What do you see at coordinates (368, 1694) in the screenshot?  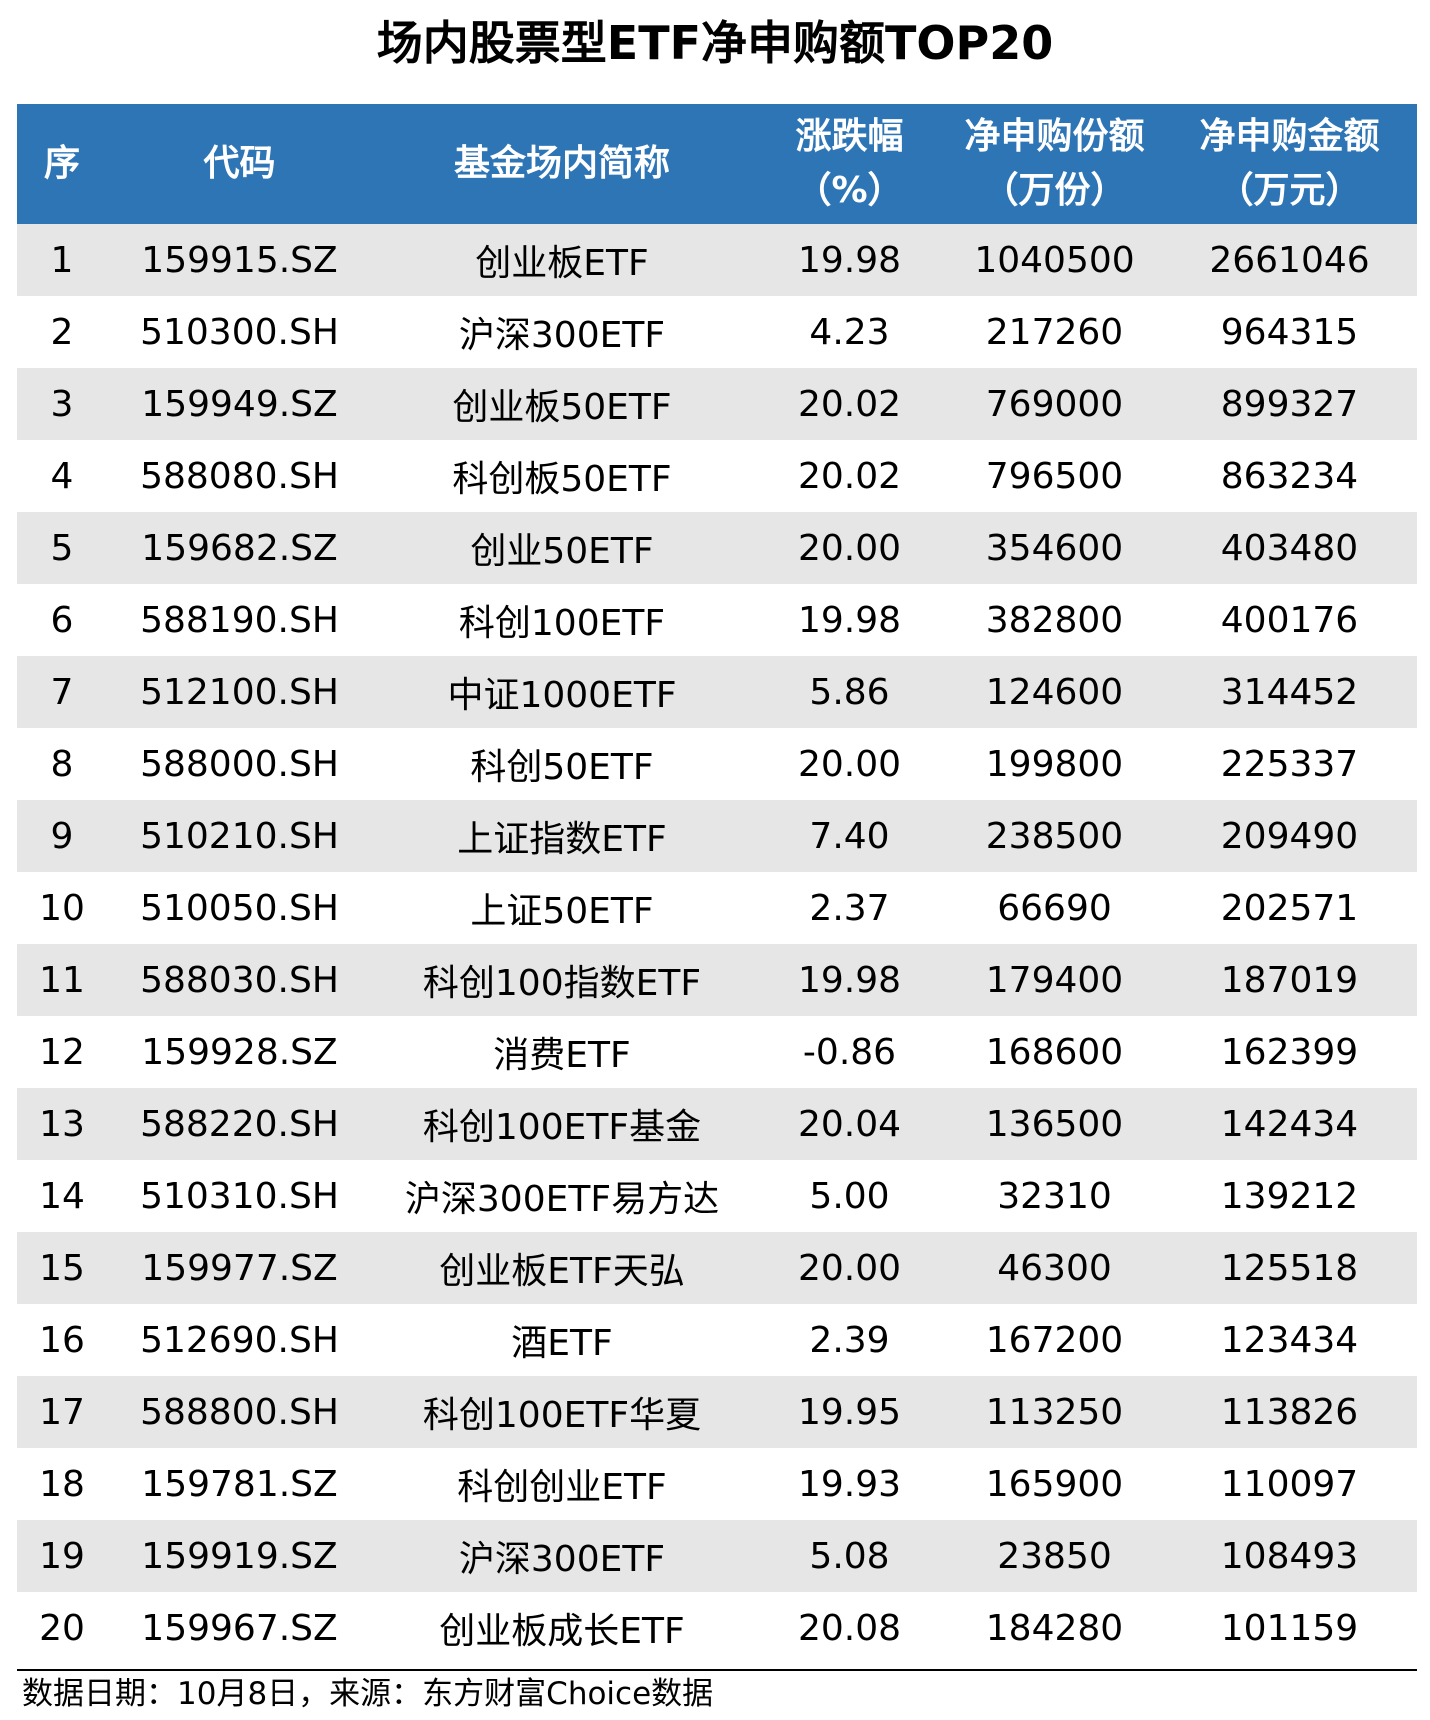 I see `footer-note: 数据日期：10月8日，来源：东方财富Choice数据` at bounding box center [368, 1694].